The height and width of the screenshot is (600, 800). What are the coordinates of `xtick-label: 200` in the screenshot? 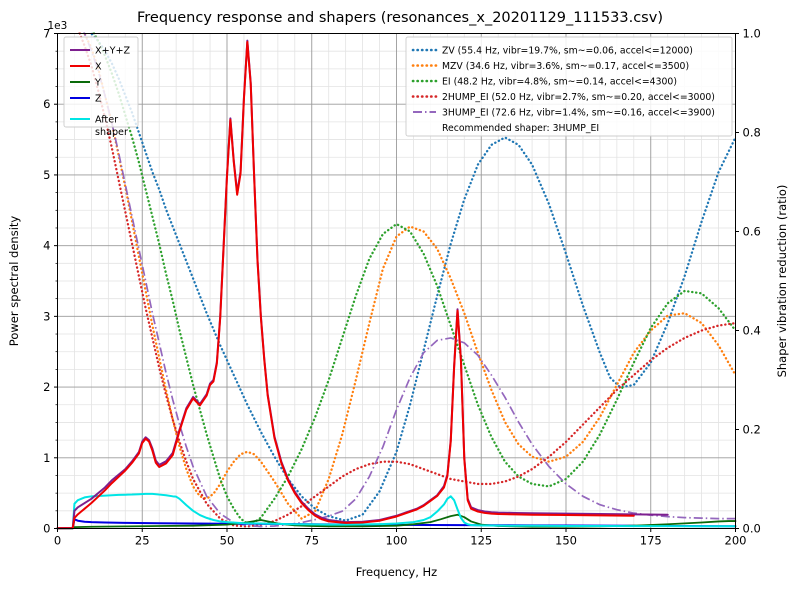 It's located at (736, 541).